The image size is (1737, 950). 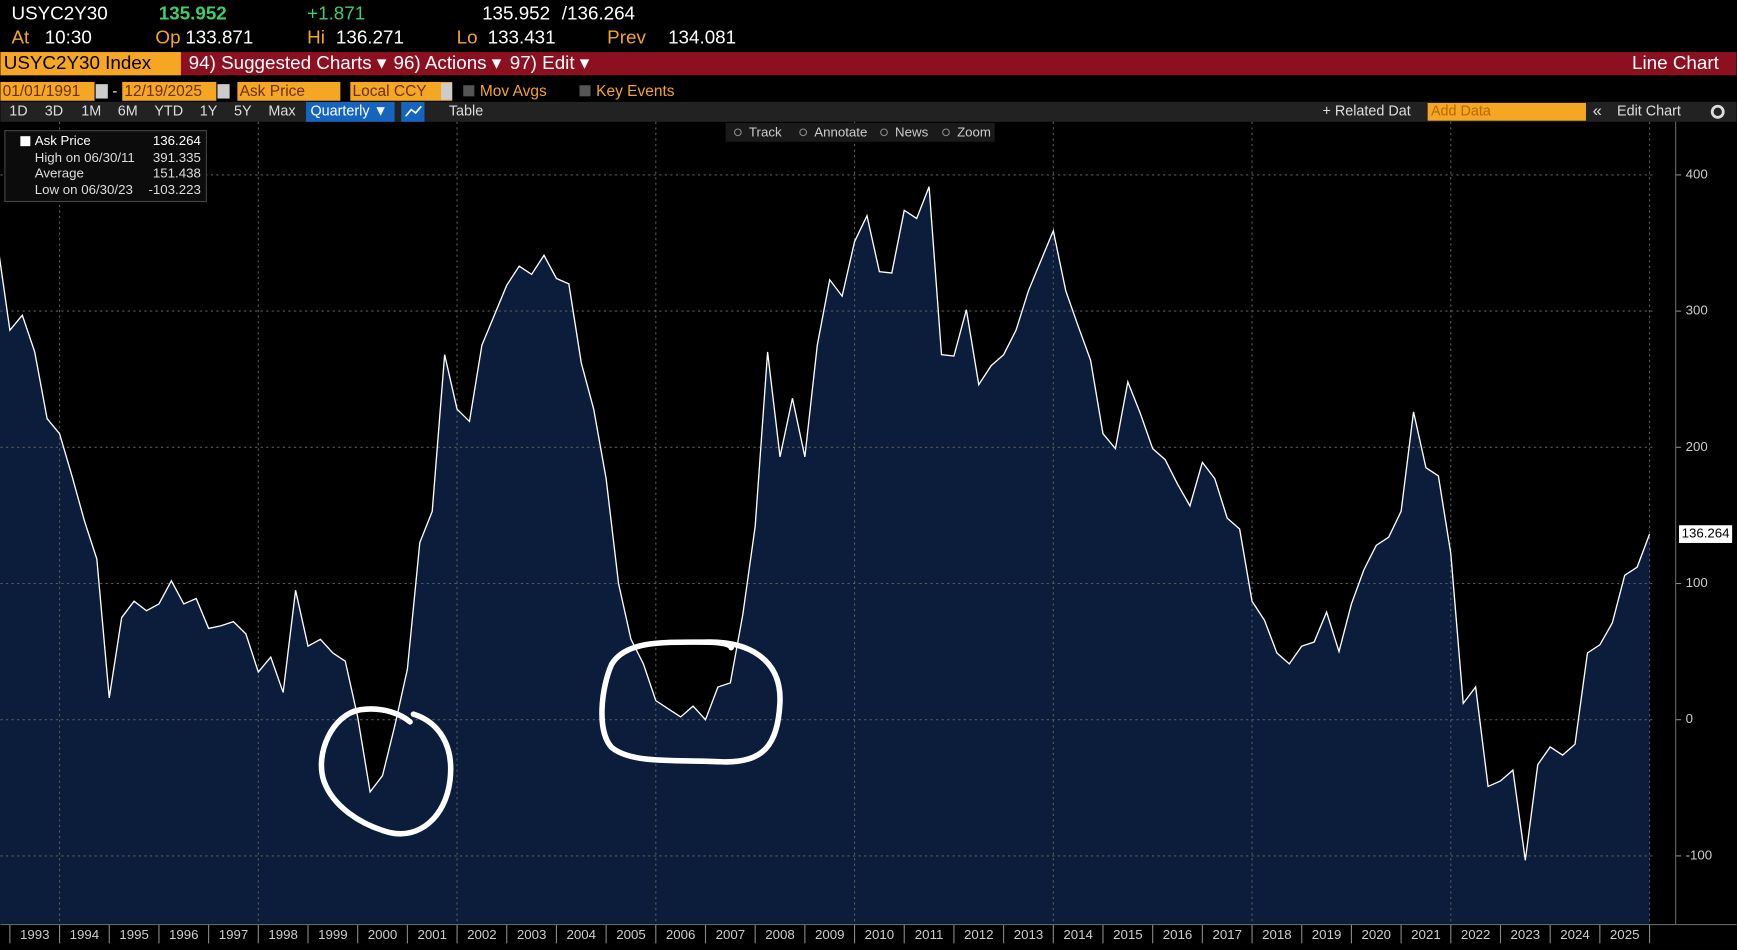 What do you see at coordinates (974, 131) in the screenshot?
I see `tool-button: Zoom` at bounding box center [974, 131].